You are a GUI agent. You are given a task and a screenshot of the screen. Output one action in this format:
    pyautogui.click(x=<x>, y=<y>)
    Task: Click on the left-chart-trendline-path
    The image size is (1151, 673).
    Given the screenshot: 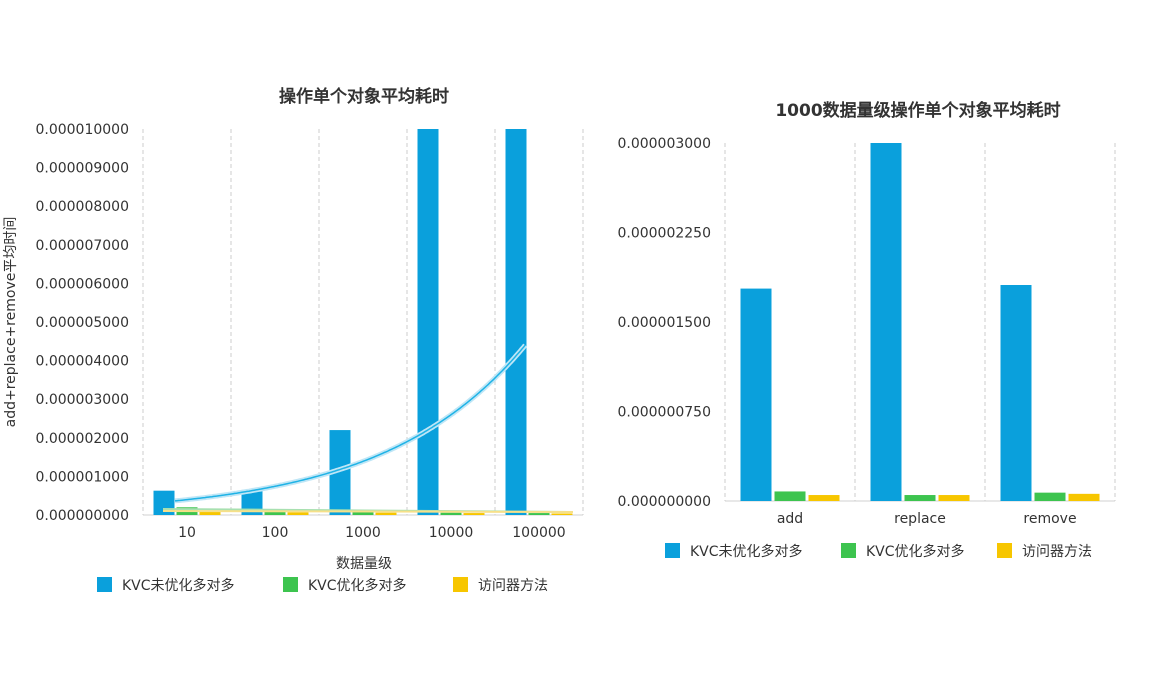 What is the action you would take?
    pyautogui.click(x=350, y=423)
    